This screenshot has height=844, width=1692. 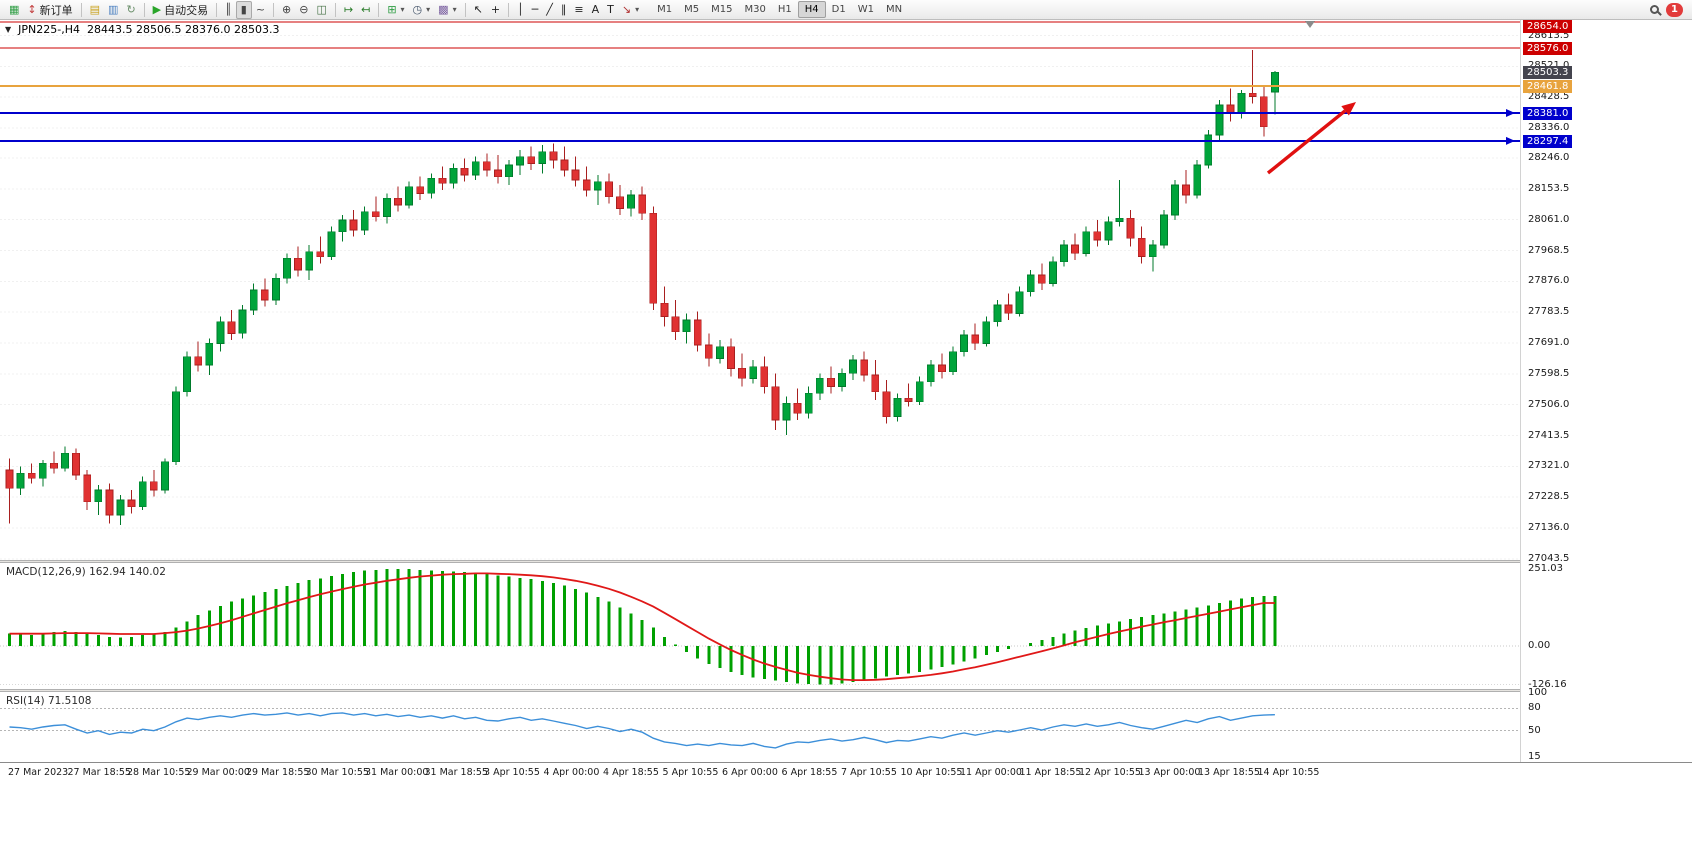 I want to click on price-axis-label: 28246.0, so click(x=1549, y=157).